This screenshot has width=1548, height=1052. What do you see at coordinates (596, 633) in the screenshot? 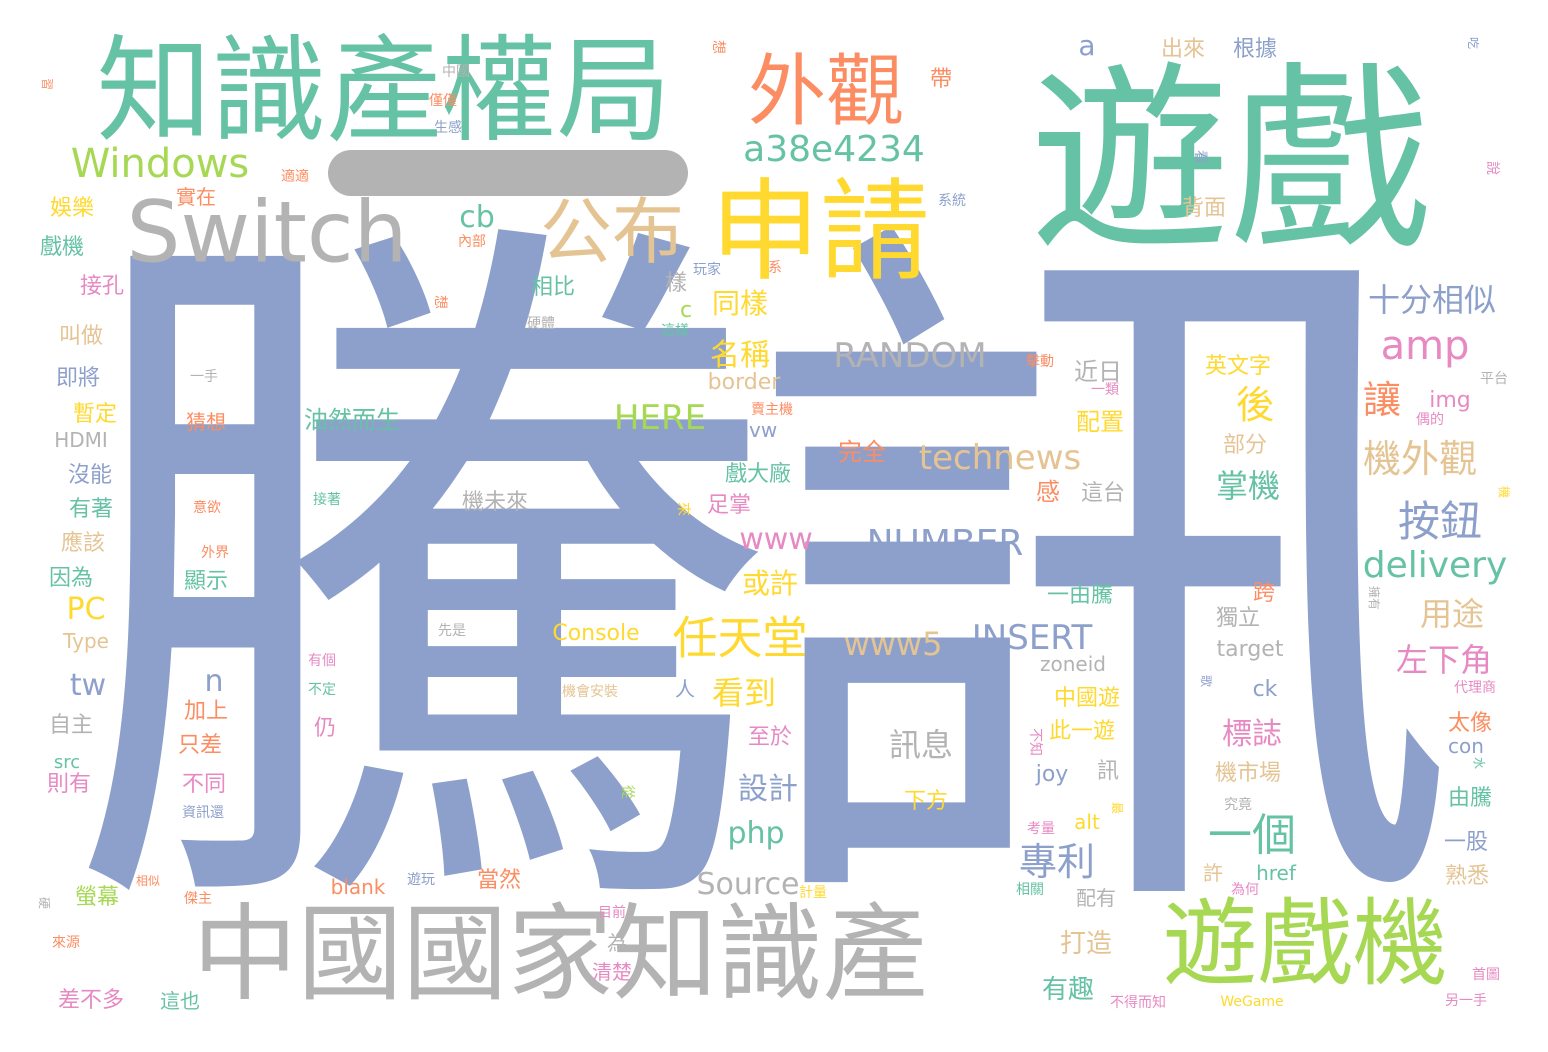
I see `word-console: Console` at bounding box center [596, 633].